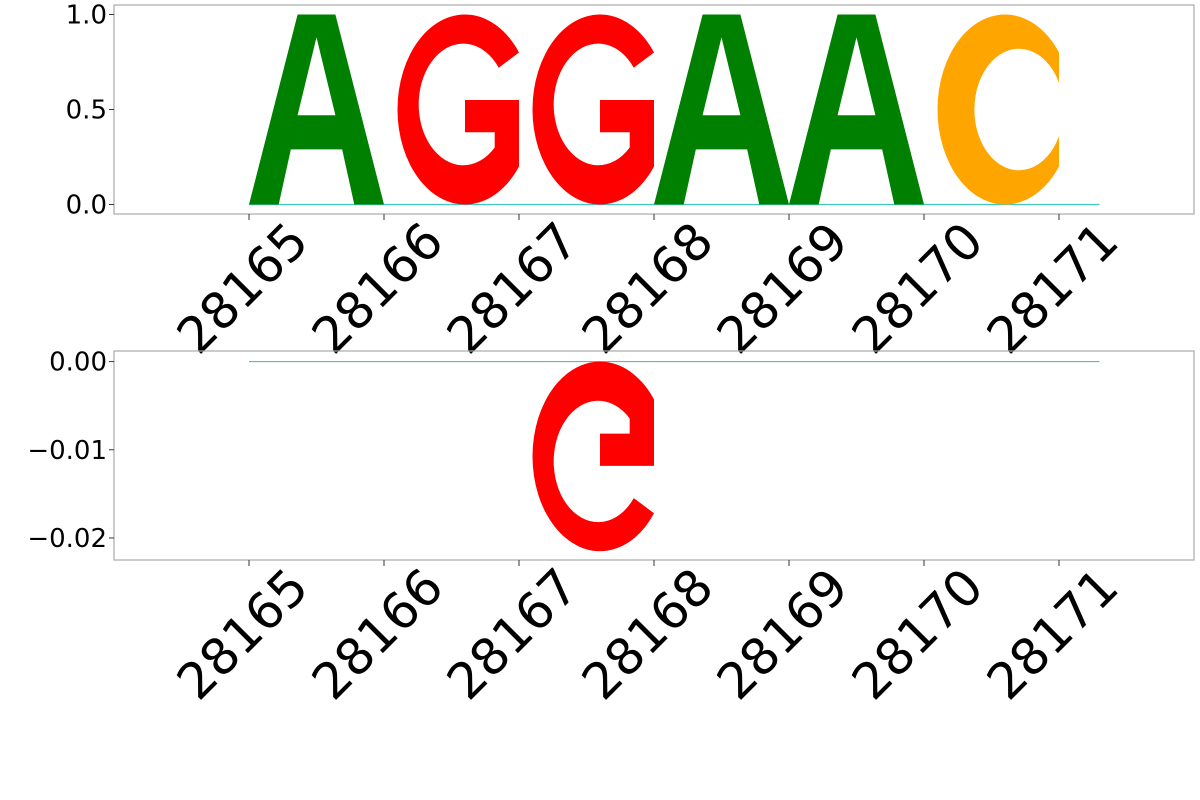  What do you see at coordinates (67, 451) in the screenshot?
I see `y-tick-label: −0.01` at bounding box center [67, 451].